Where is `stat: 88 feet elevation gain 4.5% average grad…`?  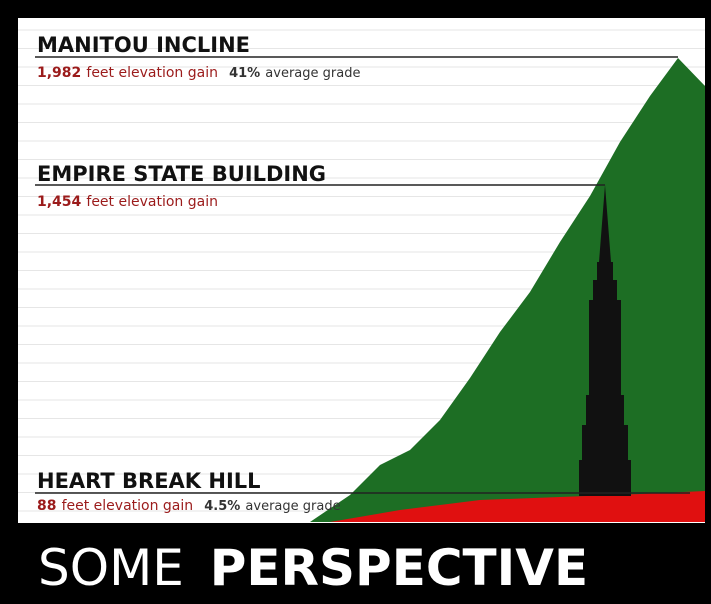
stat: 88 feet elevation gain 4.5% average grad… is located at coordinates (189, 504).